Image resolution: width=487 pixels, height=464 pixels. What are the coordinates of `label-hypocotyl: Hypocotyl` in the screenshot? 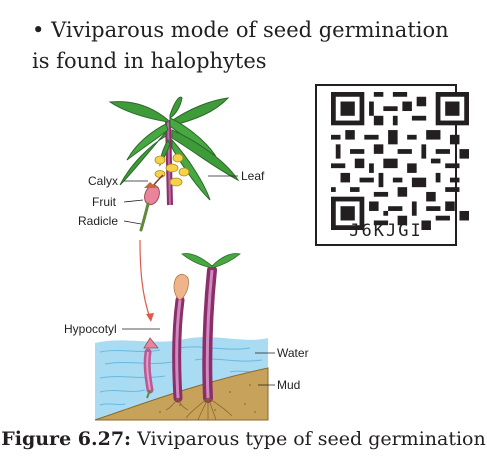 It's located at (90, 329).